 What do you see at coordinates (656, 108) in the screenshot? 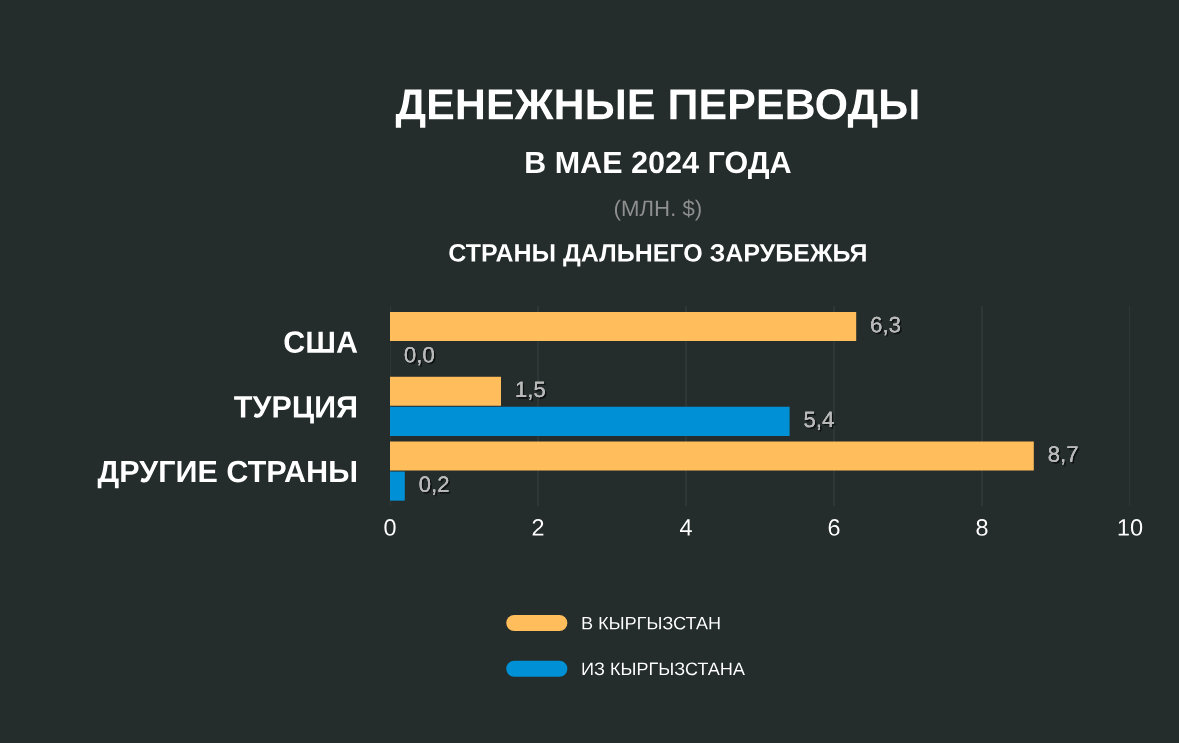
I see `chart-title: ДЕНЕЖНЫЕ ПЕРЕВОДЫ` at bounding box center [656, 108].